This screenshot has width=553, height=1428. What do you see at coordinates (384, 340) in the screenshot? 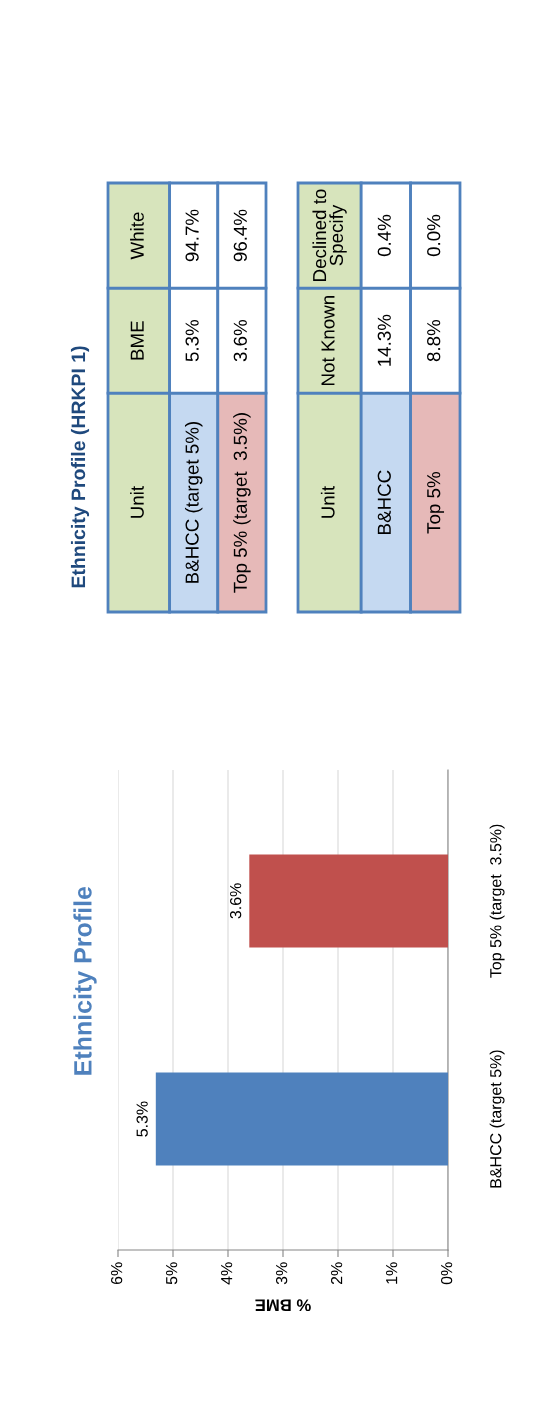
I see `text: 14.3%` at bounding box center [384, 340].